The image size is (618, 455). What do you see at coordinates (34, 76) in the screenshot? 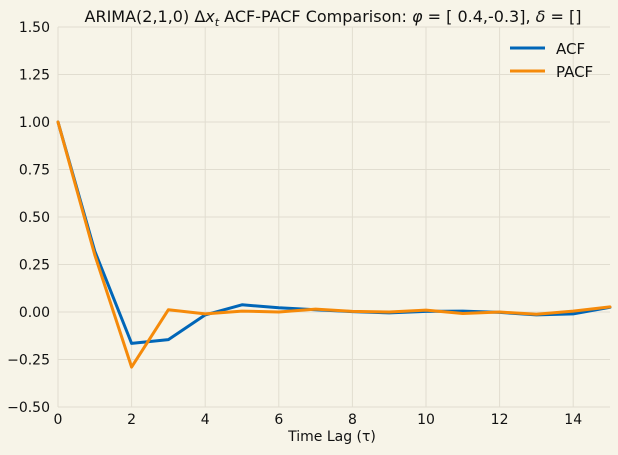
I see `y-tick-label: 1.25` at bounding box center [34, 76].